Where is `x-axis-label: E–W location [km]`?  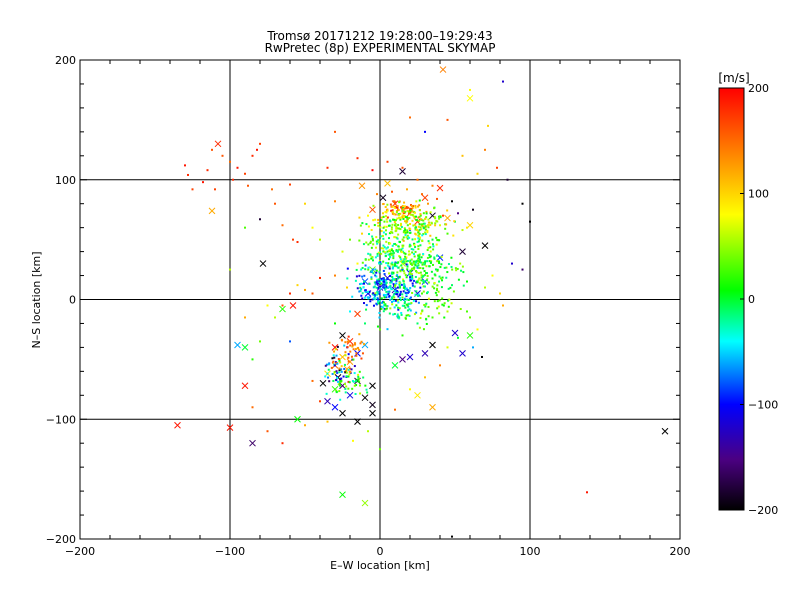
x-axis-label: E–W location [km] is located at coordinates (380, 565).